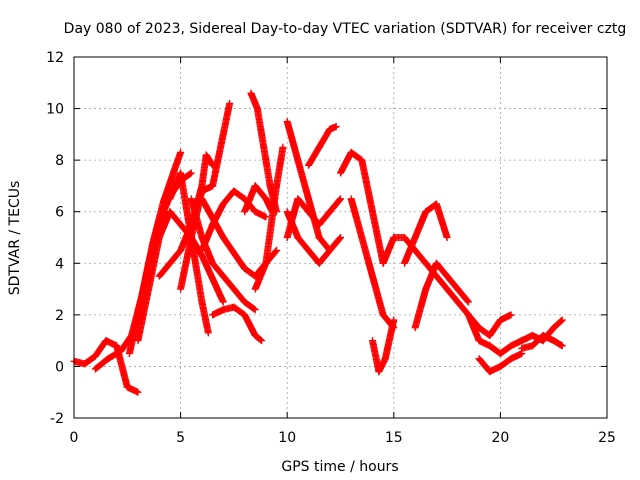  I want to click on x-tick-label: 15, so click(394, 438).